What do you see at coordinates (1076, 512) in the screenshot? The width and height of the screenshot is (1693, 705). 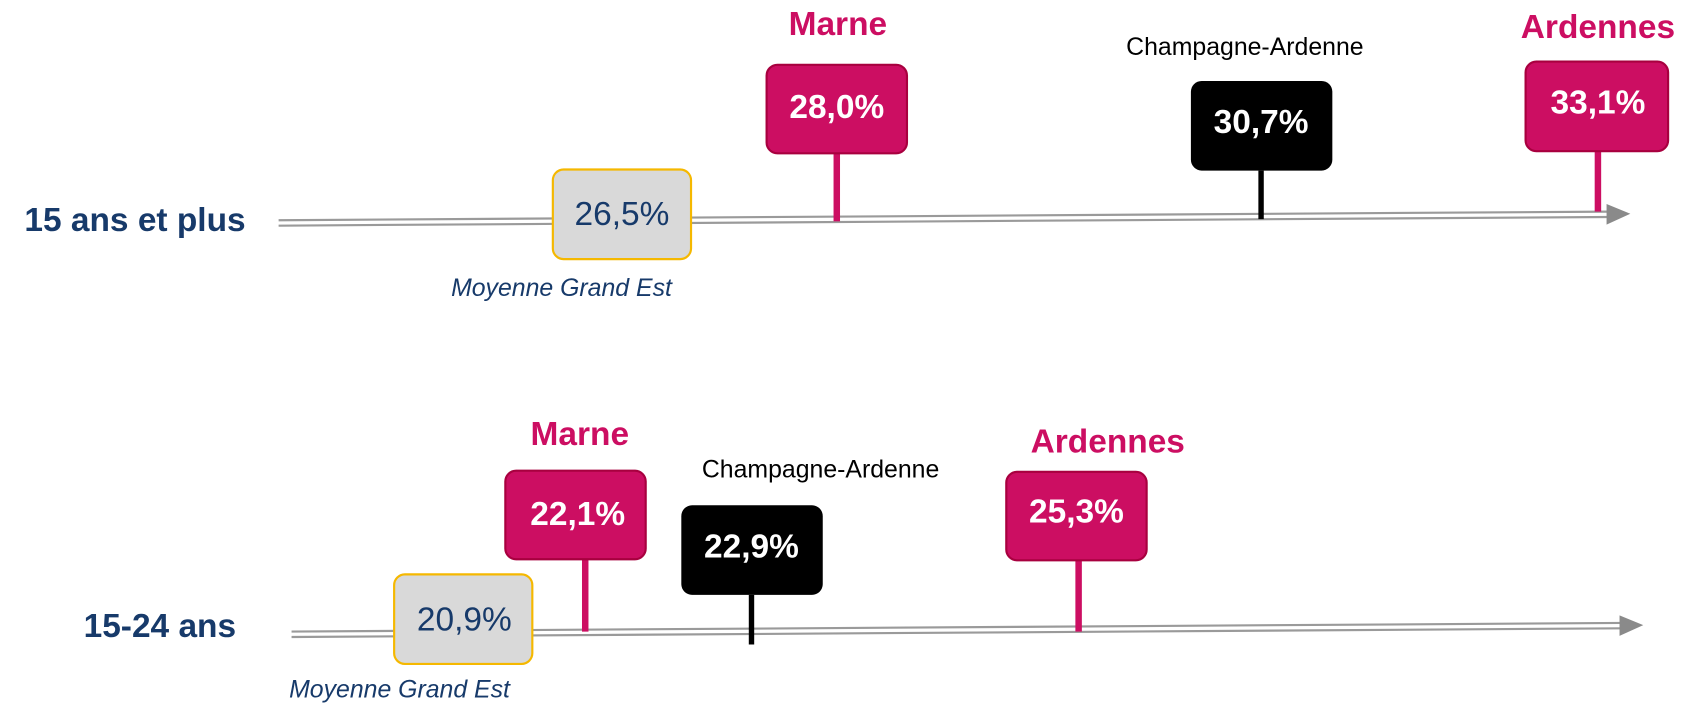 I see `marker-value: 25,3%` at bounding box center [1076, 512].